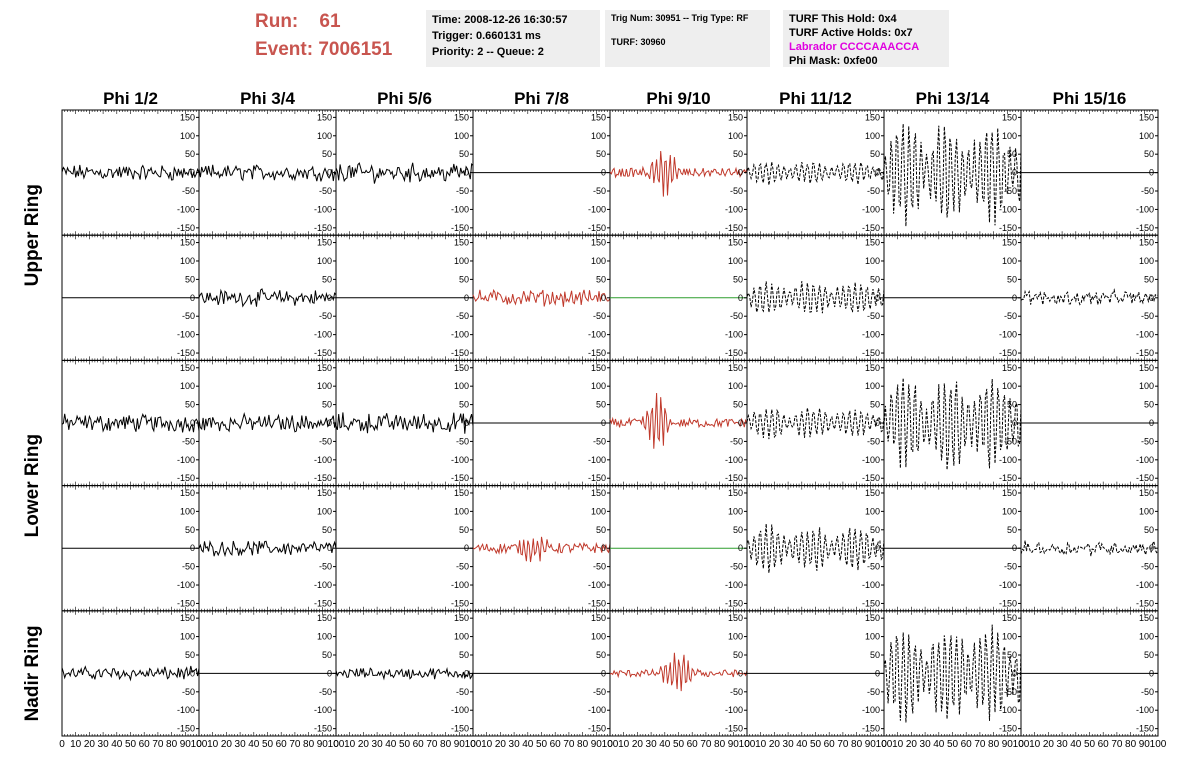 Image resolution: width=1196 pixels, height=772 pixels. I want to click on ring-label: Upper Ring, so click(32, 235).